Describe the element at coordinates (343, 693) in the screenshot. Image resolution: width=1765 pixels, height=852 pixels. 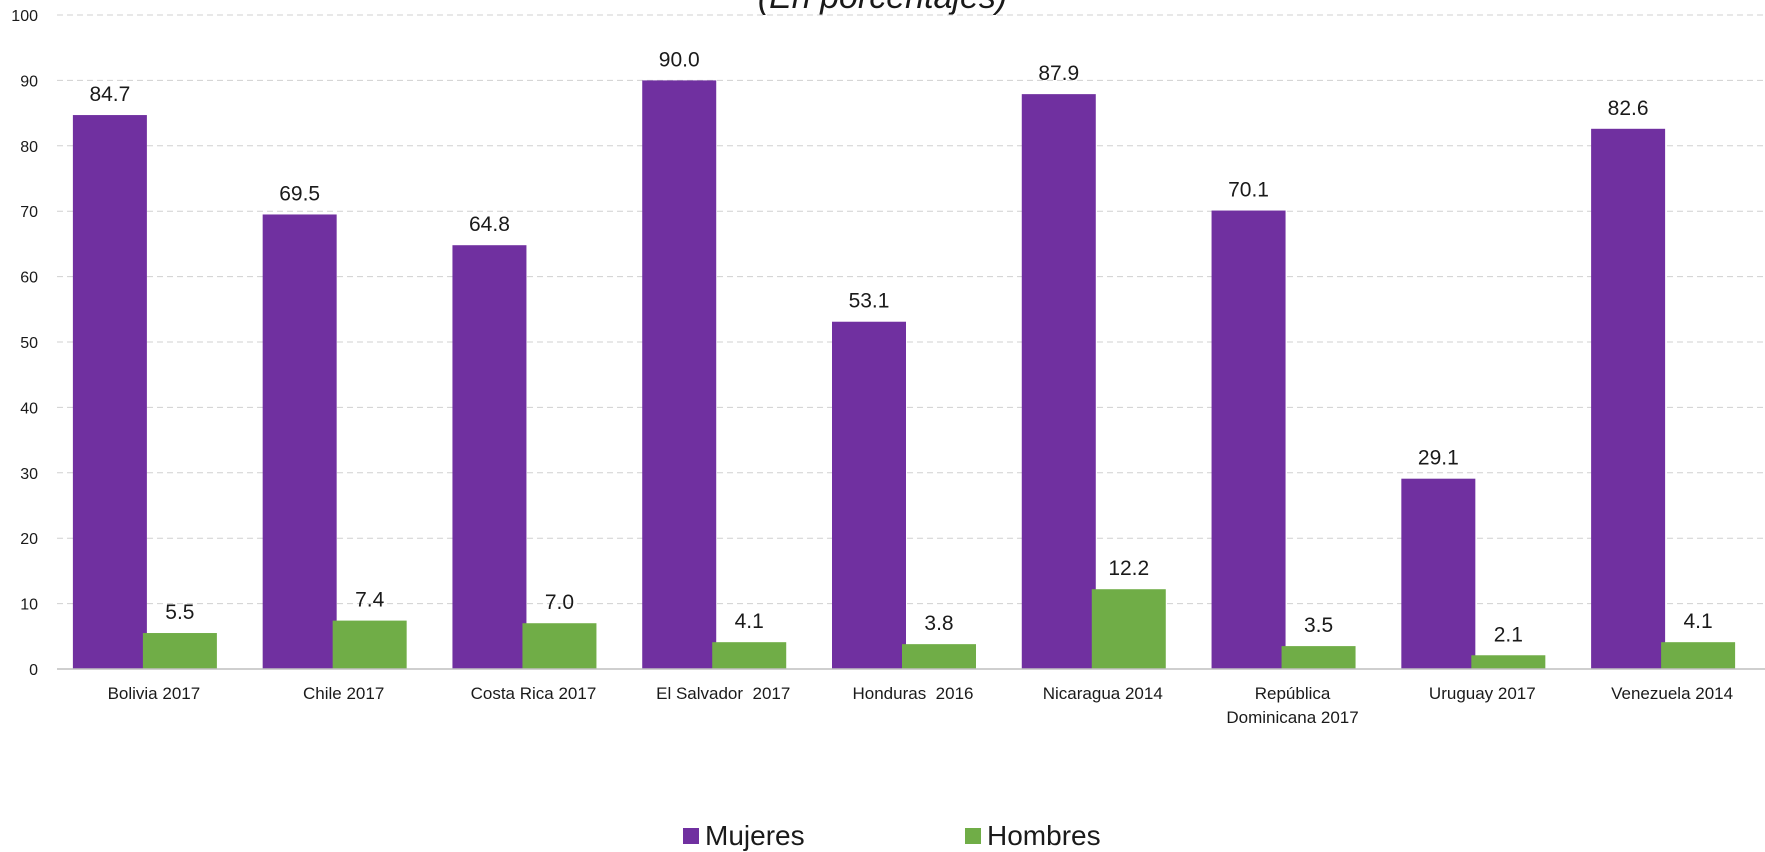
I see `x-tick-label: Chile 2017` at that location.